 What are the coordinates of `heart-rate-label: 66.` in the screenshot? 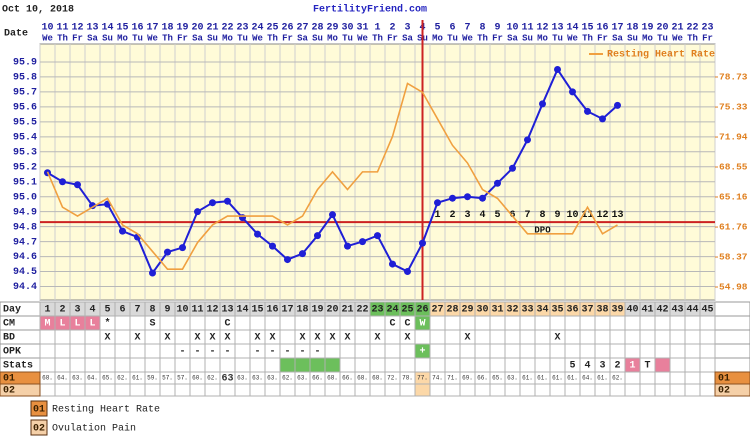 It's located at (317, 378).